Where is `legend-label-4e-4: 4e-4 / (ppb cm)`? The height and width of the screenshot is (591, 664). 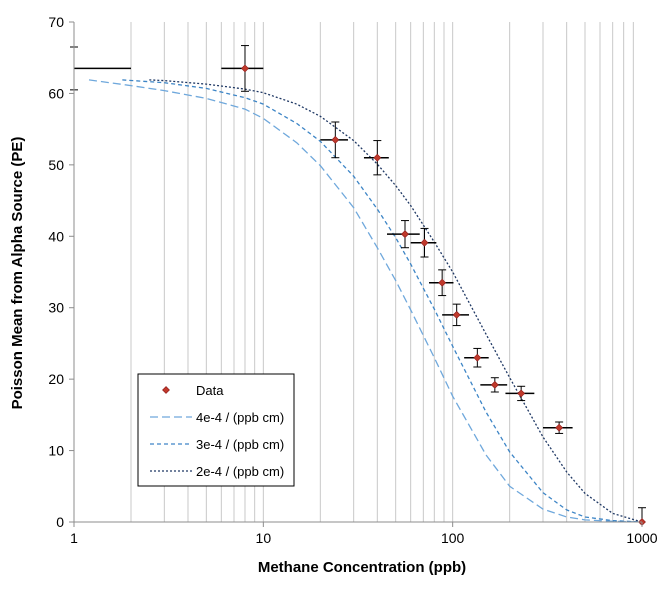
legend-label-4e-4: 4e-4 / (ppb cm) is located at coordinates (240, 417).